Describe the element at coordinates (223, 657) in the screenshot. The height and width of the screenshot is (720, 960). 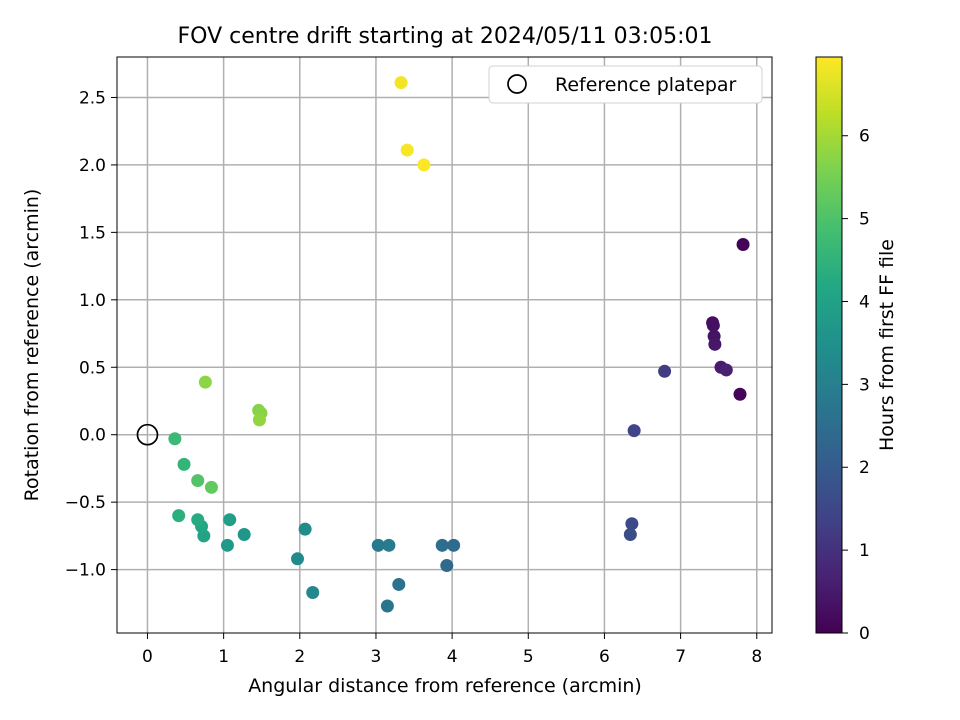
I see `x-tick-label-1: 1` at that location.